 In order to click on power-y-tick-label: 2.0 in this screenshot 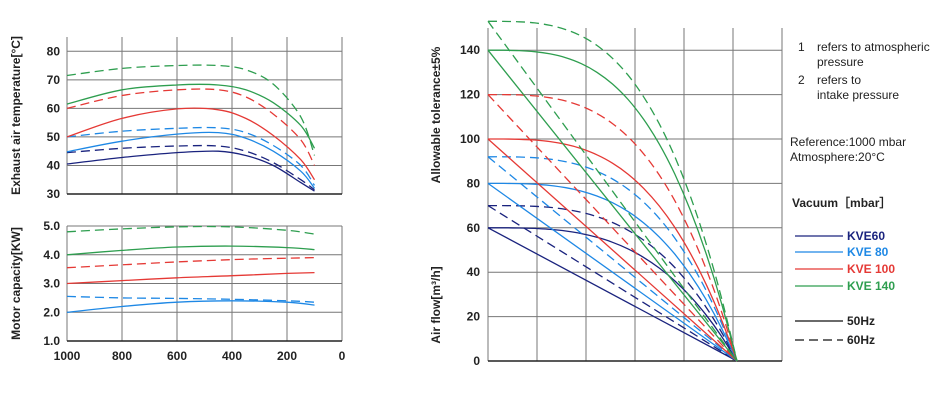, I will do `click(51, 312)`.